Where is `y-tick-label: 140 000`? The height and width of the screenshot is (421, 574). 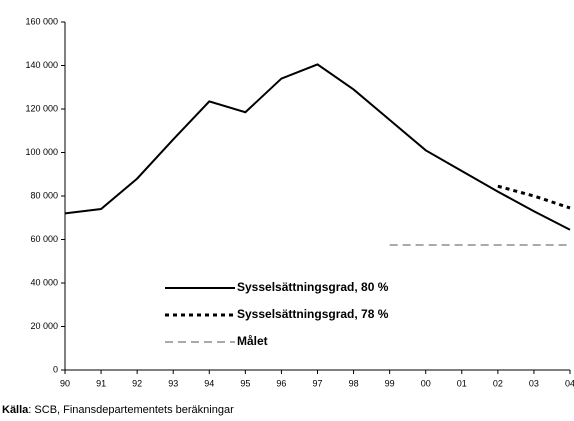
y-tick-label: 140 000 is located at coordinates (41, 65).